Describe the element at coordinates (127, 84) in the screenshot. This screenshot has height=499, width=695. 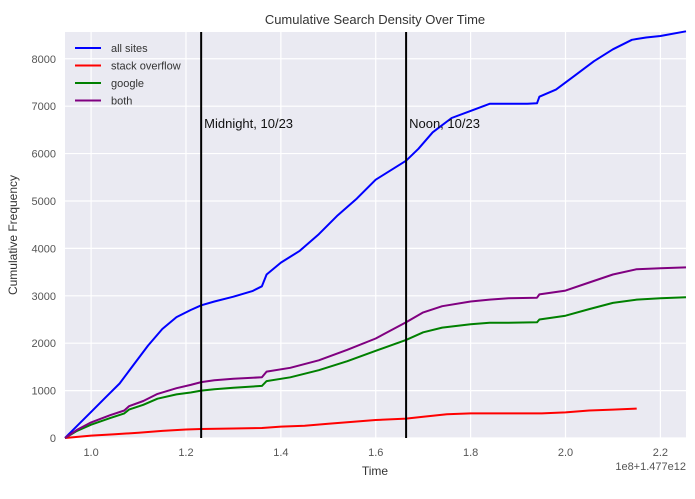
I see `legend-label: google` at that location.